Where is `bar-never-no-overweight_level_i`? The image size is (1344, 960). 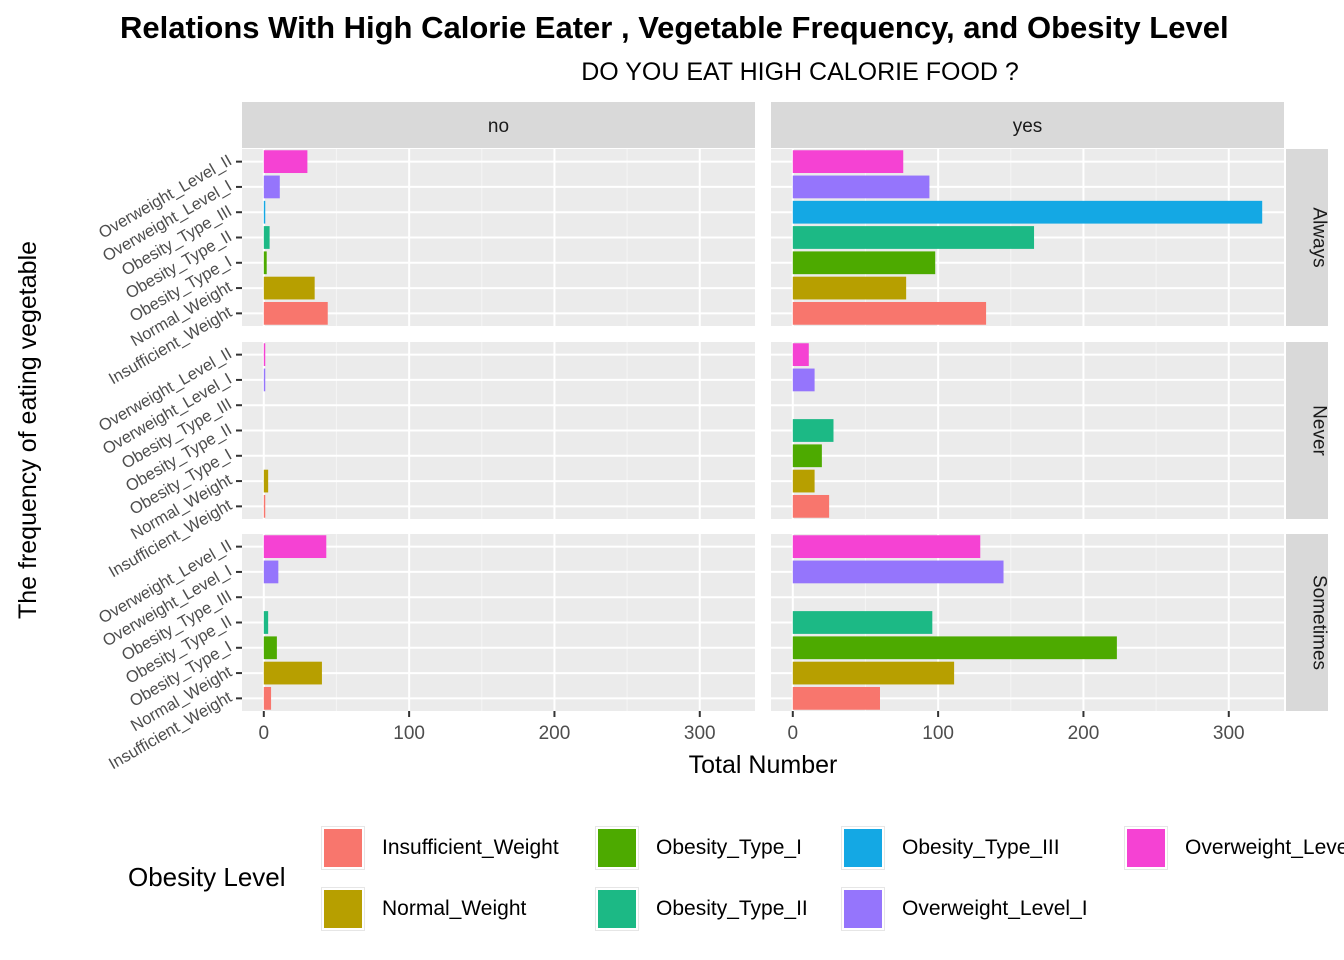 bar-never-no-overweight_level_i is located at coordinates (264, 380).